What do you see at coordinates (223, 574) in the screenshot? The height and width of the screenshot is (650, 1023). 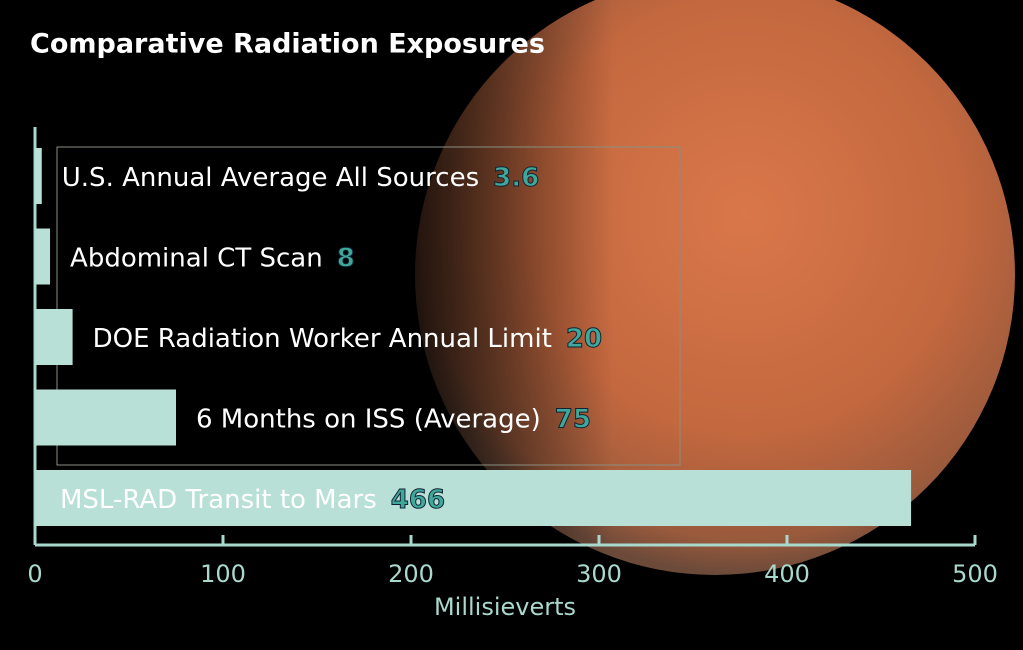 I see `x-tick-label: 100` at bounding box center [223, 574].